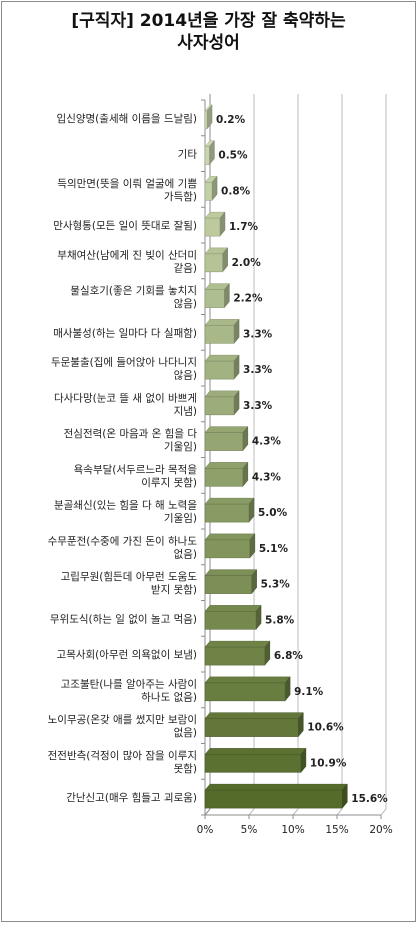  Describe the element at coordinates (274, 549) in the screenshot. I see `value-label: 5.1%` at that location.